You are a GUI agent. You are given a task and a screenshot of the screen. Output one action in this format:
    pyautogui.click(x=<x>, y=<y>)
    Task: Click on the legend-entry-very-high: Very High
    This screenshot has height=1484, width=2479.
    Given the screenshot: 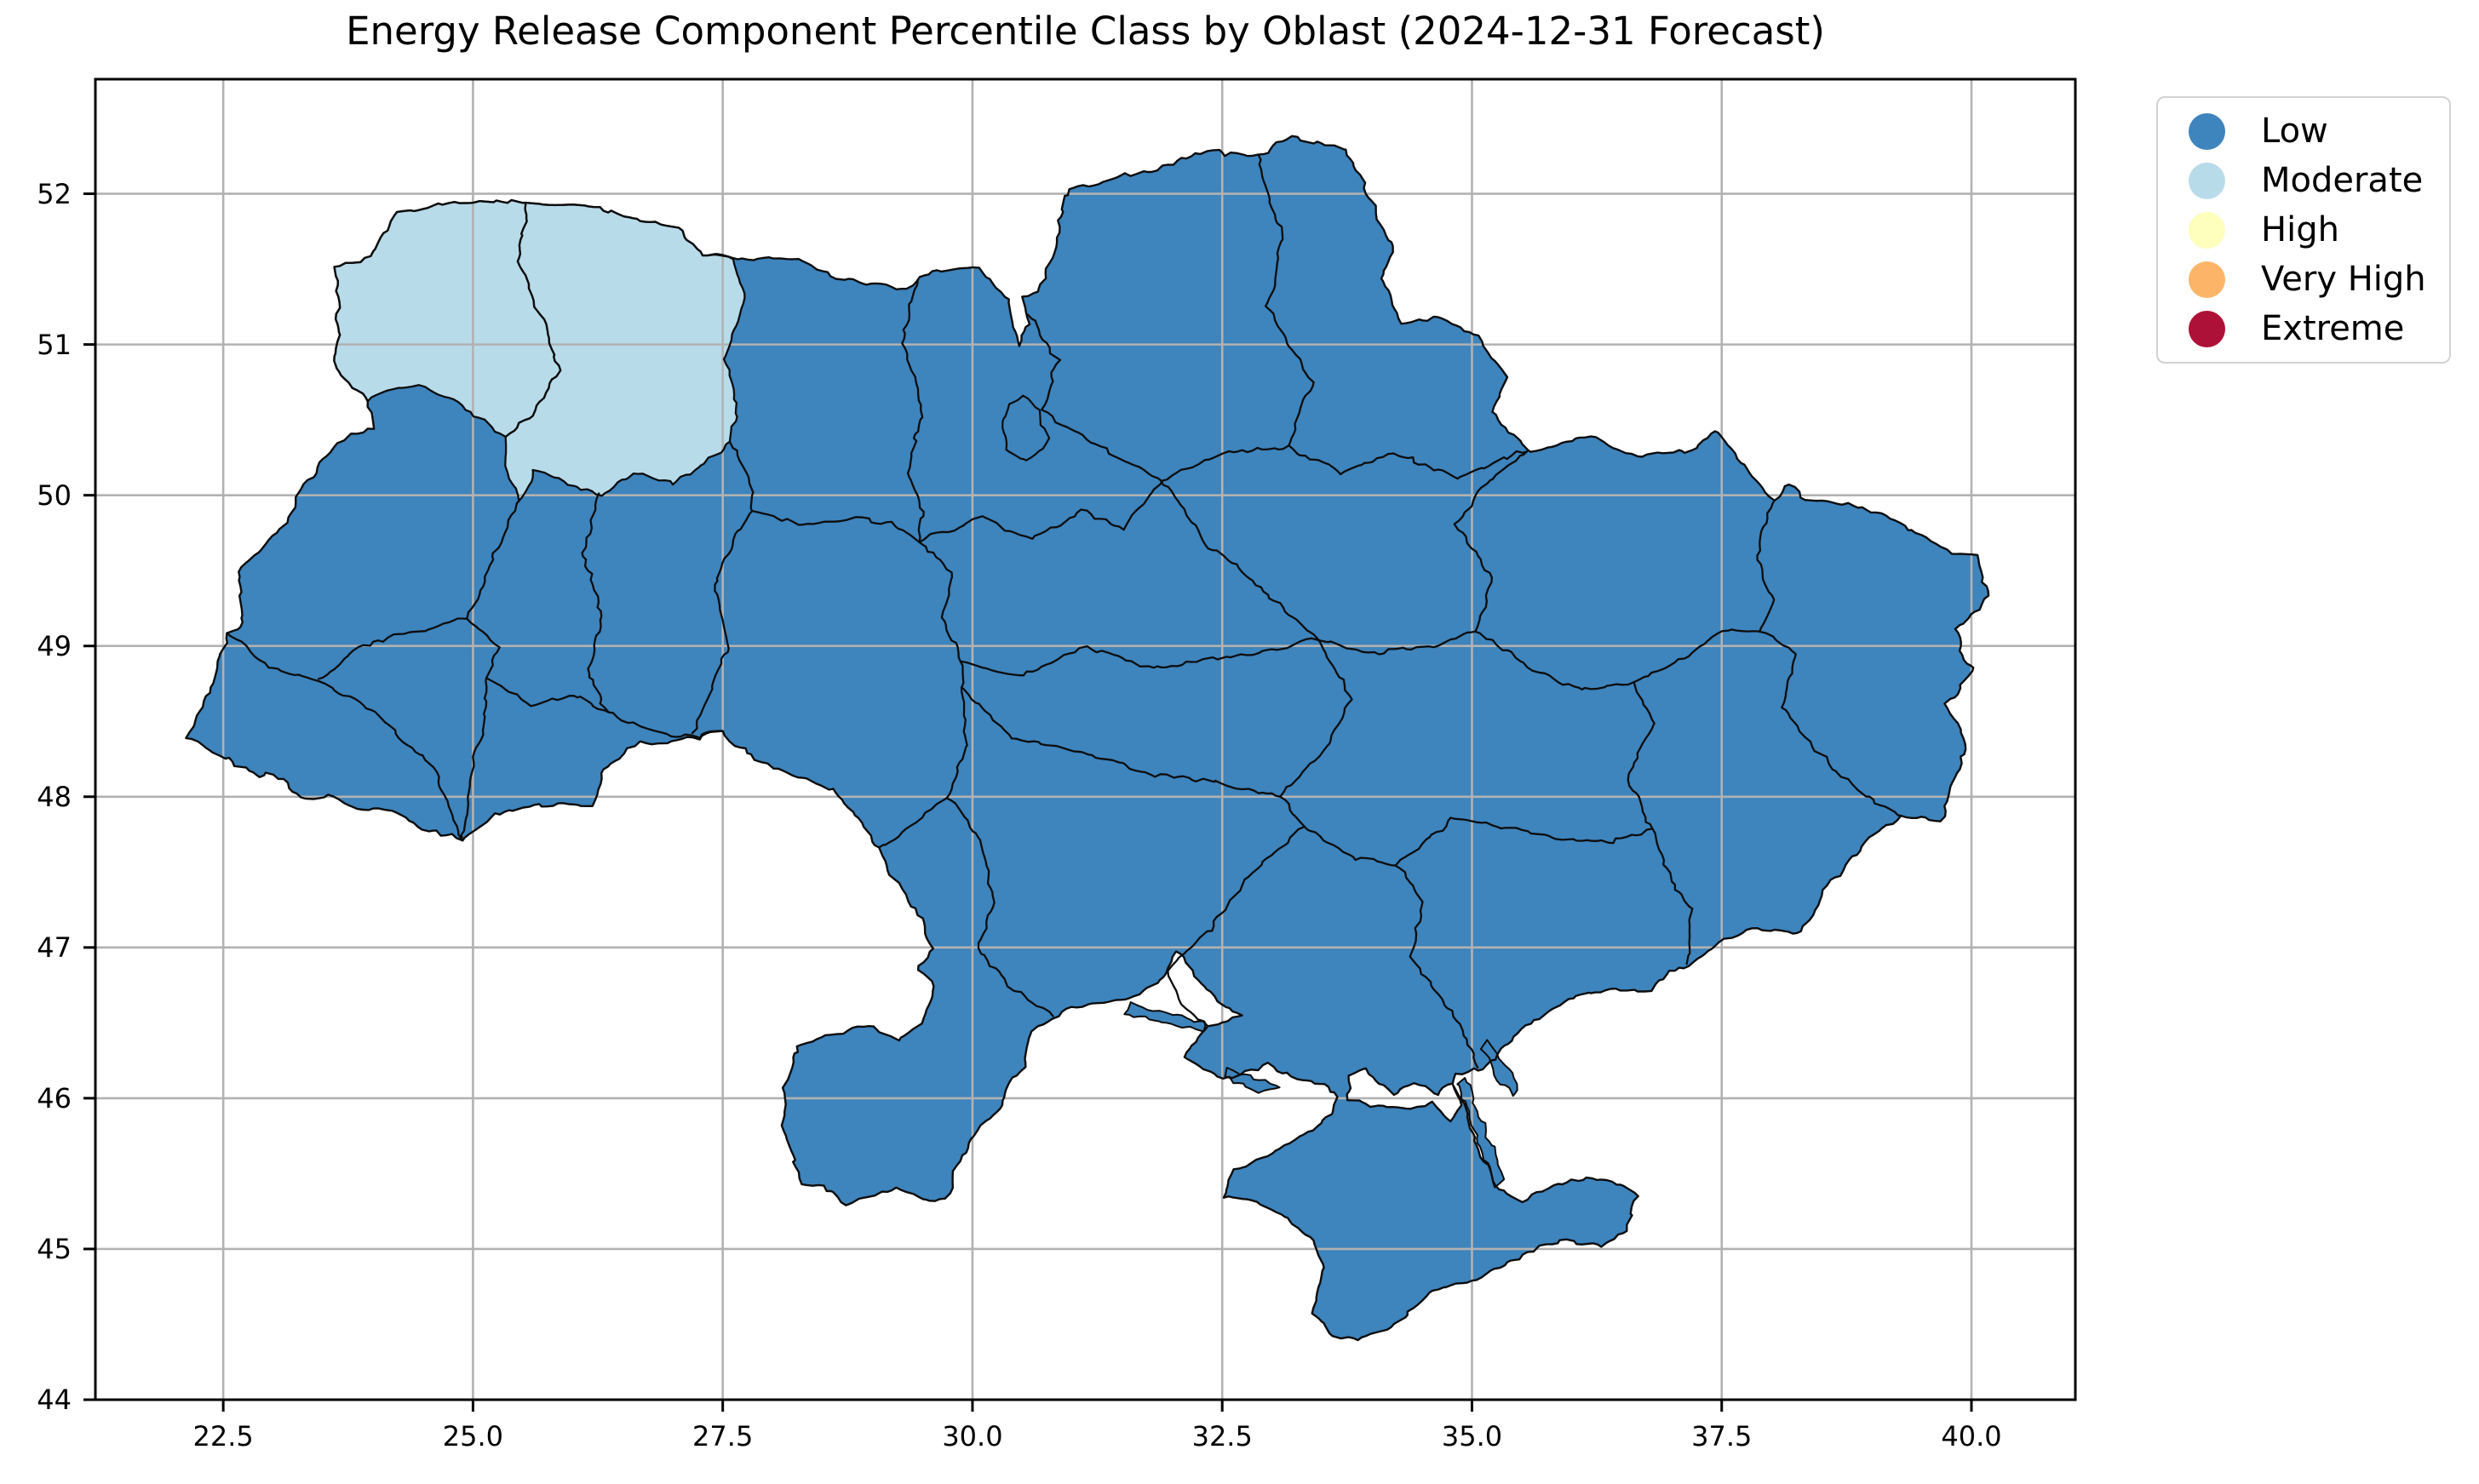 What is the action you would take?
    pyautogui.click(x=2303, y=279)
    